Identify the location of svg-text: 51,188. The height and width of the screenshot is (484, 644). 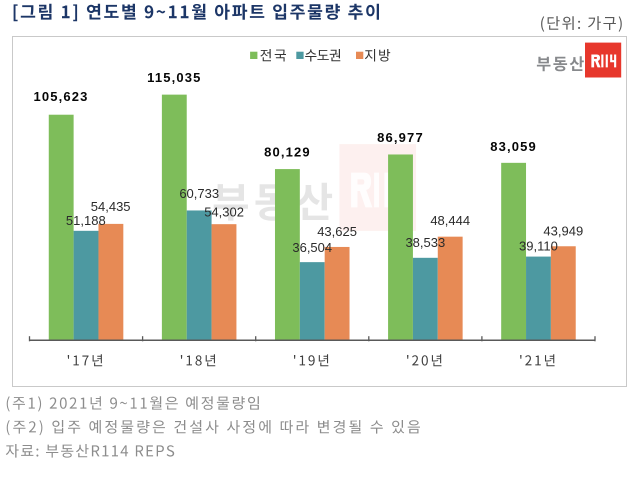
(86, 220).